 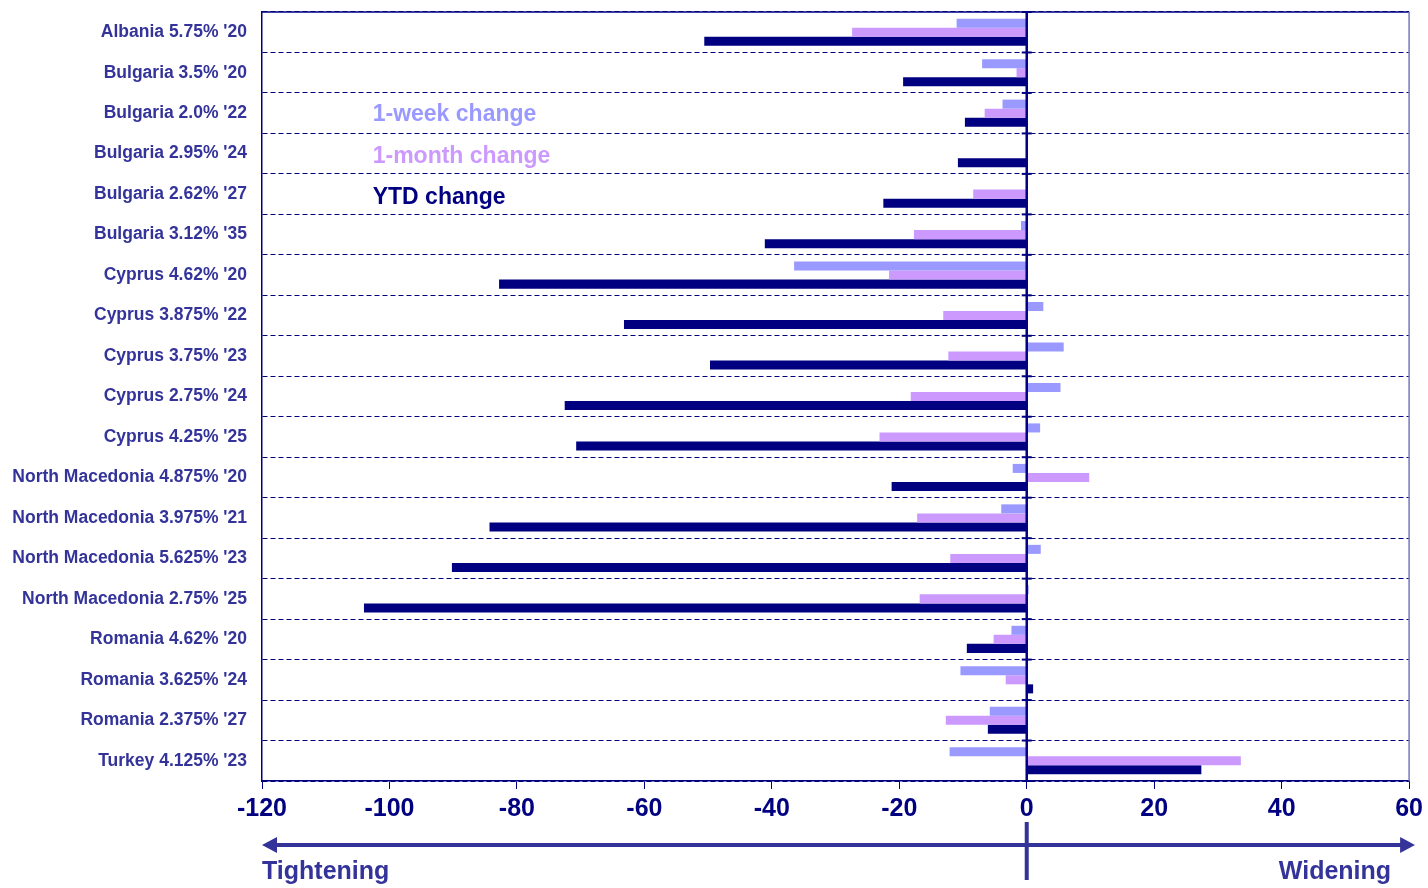 I want to click on y-tick-label: Romania 2.375% '27, so click(x=163, y=719).